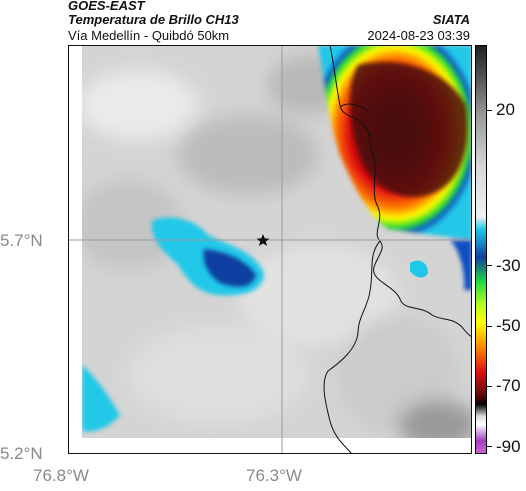 The height and width of the screenshot is (491, 526). I want to click on product-title: Temperatura de Brillo CH13, so click(153, 19).